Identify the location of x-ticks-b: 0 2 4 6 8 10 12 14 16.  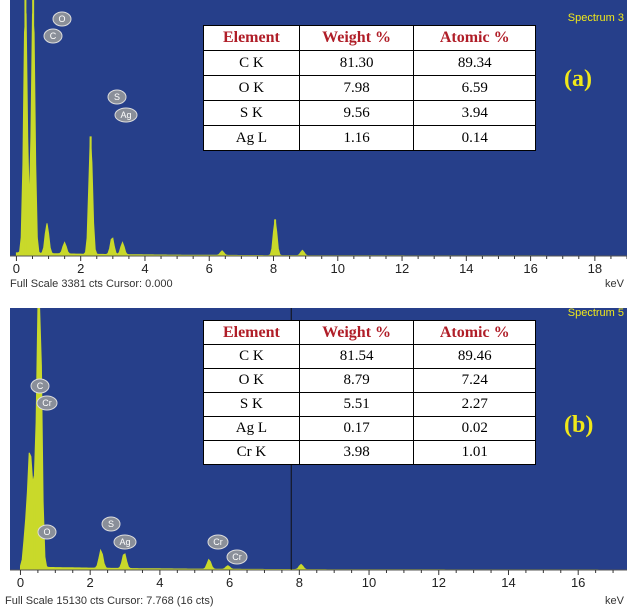
(315, 580).